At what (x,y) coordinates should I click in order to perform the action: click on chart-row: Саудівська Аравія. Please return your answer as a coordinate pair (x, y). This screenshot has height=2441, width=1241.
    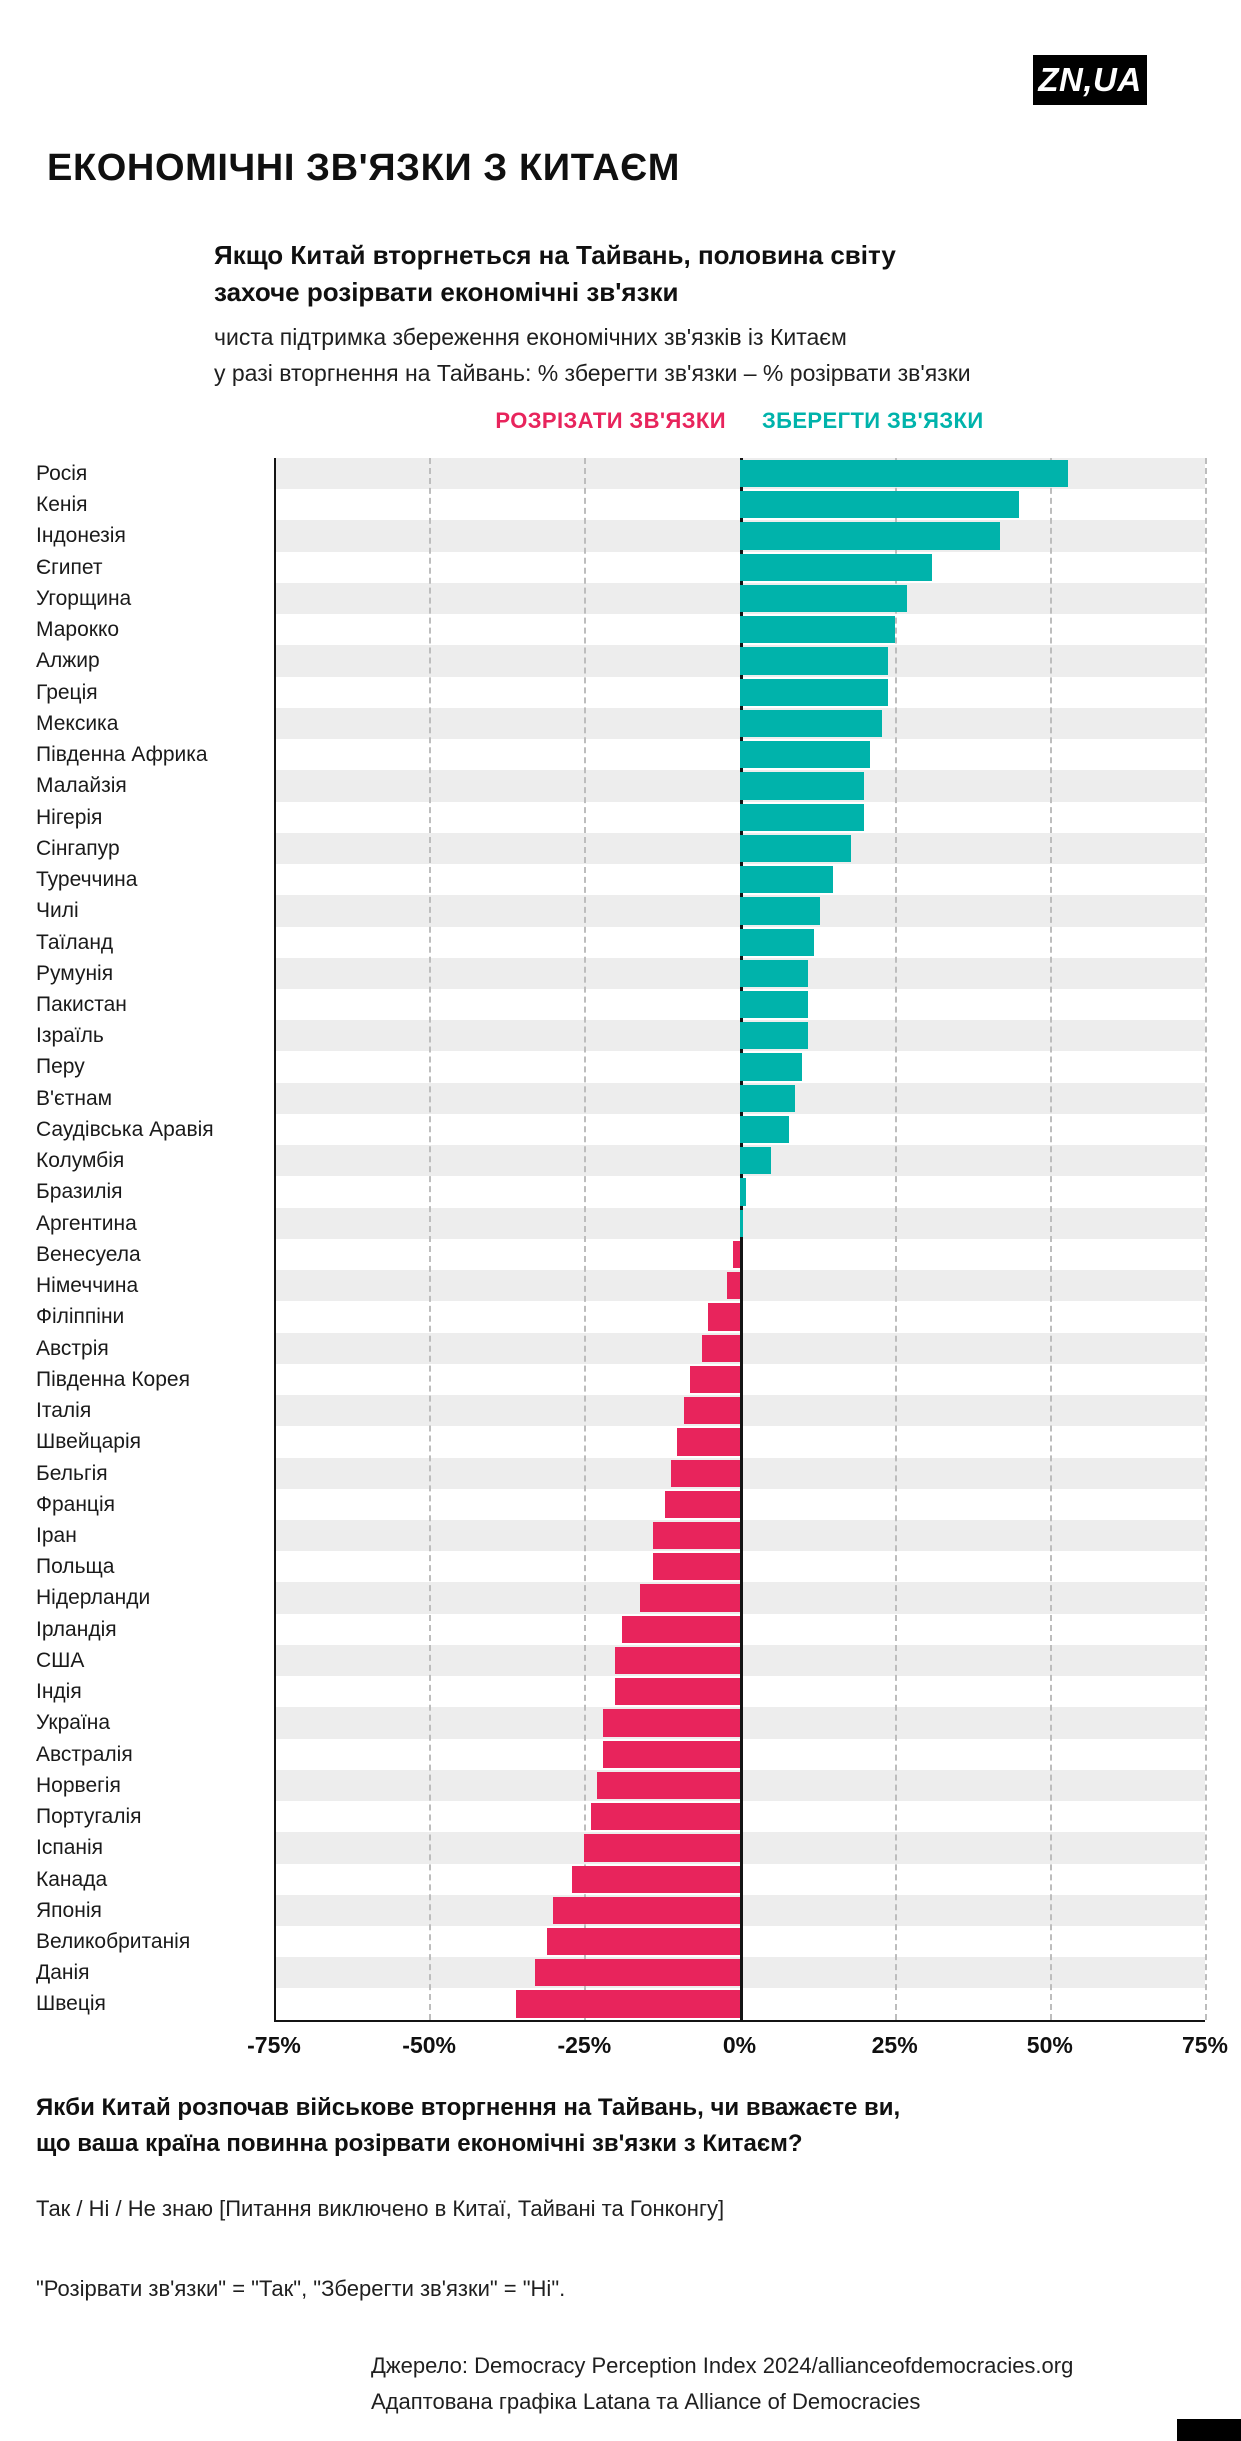
    Looking at the image, I should click on (620, 1129).